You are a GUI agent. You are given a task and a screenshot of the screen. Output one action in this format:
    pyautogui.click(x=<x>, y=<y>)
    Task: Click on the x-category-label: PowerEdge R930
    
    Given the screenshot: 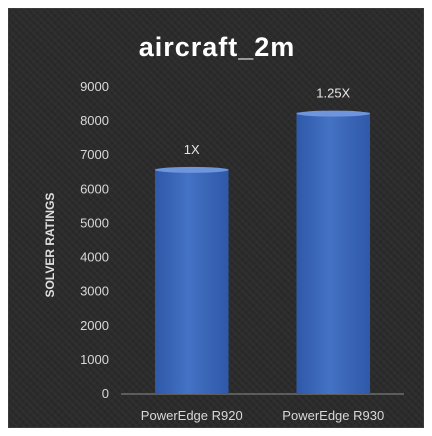 What is the action you would take?
    pyautogui.click(x=333, y=415)
    